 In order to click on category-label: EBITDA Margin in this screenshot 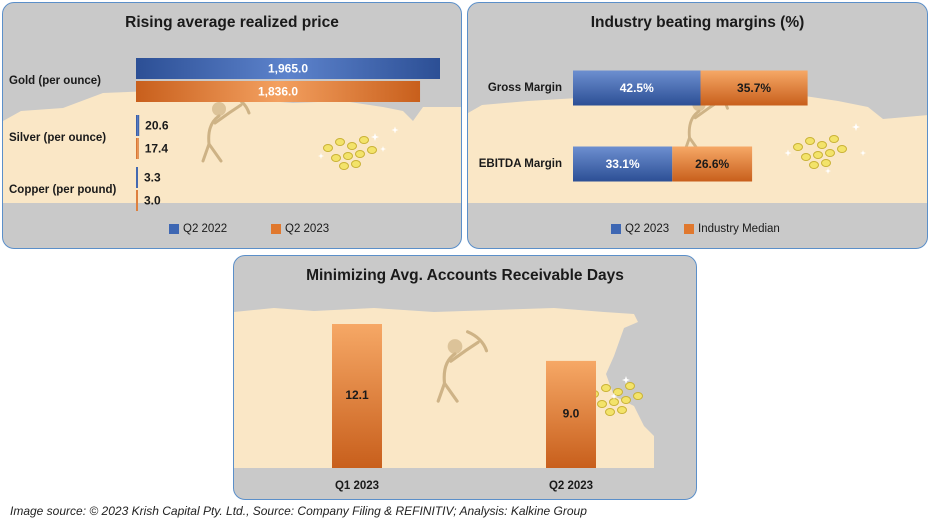, I will do `click(520, 164)`.